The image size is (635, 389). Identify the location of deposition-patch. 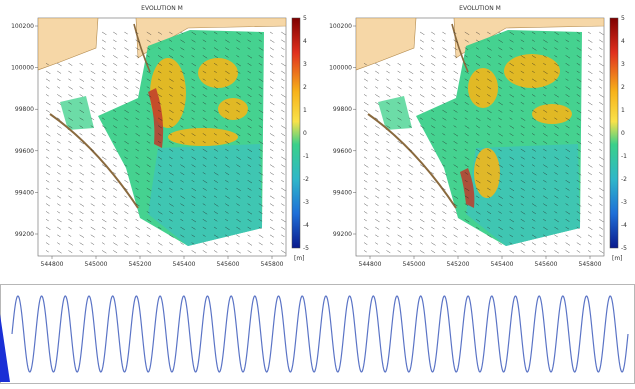
(483, 88).